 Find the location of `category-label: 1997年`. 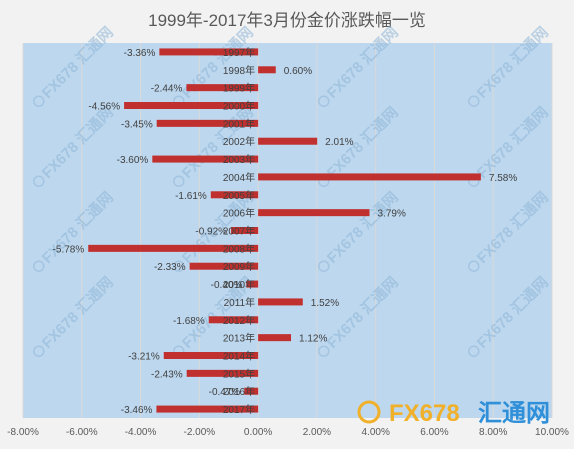

category-label: 1997年 is located at coordinates (239, 52).